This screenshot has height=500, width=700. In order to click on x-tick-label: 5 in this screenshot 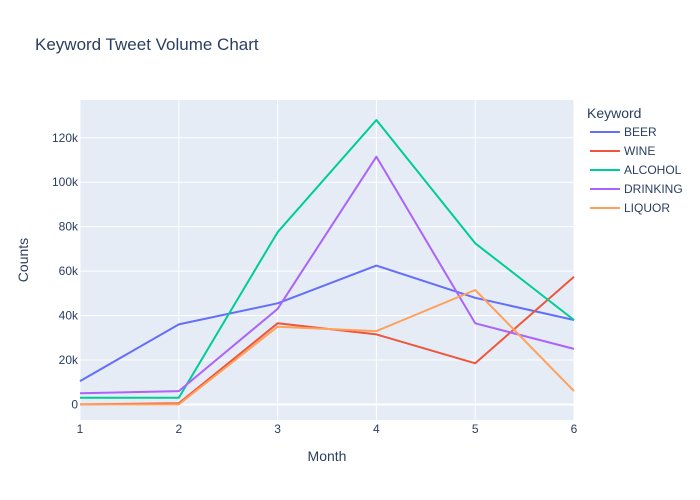, I will do `click(475, 429)`.